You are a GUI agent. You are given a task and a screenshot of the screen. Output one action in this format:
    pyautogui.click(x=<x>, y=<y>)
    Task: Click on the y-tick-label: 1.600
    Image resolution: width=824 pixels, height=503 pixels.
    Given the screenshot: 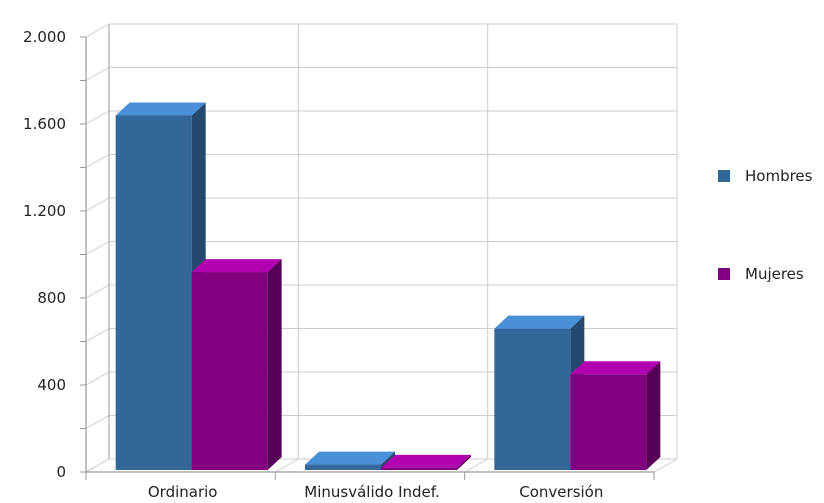 What is the action you would take?
    pyautogui.click(x=44, y=124)
    